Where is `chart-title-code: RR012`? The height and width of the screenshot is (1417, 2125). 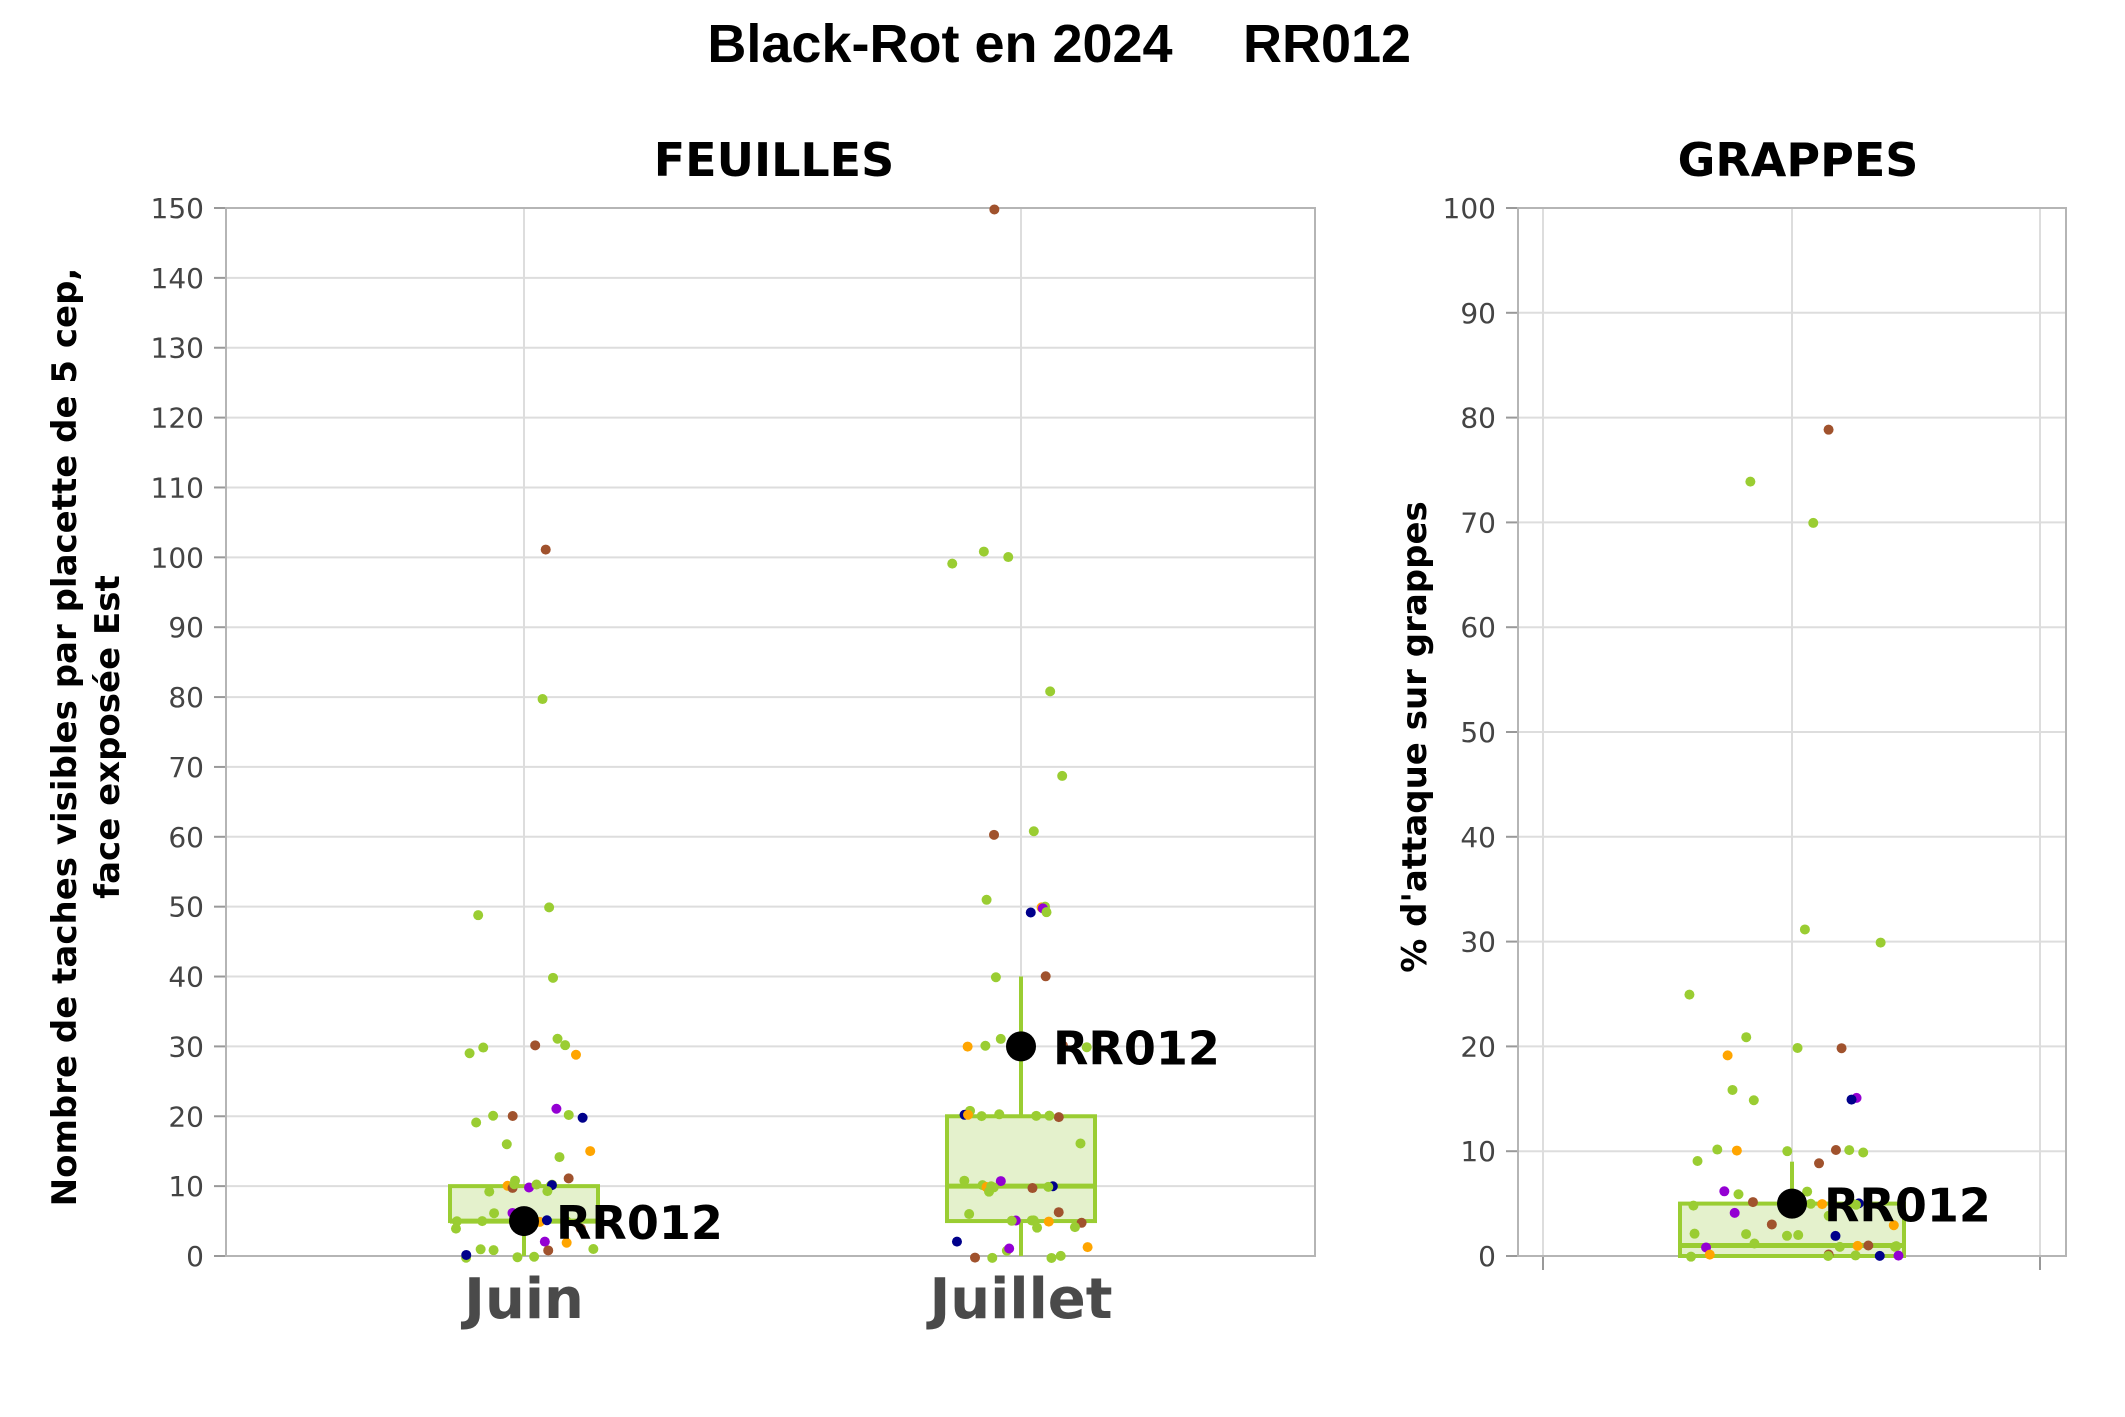
chart-title-code: RR012 is located at coordinates (1327, 44).